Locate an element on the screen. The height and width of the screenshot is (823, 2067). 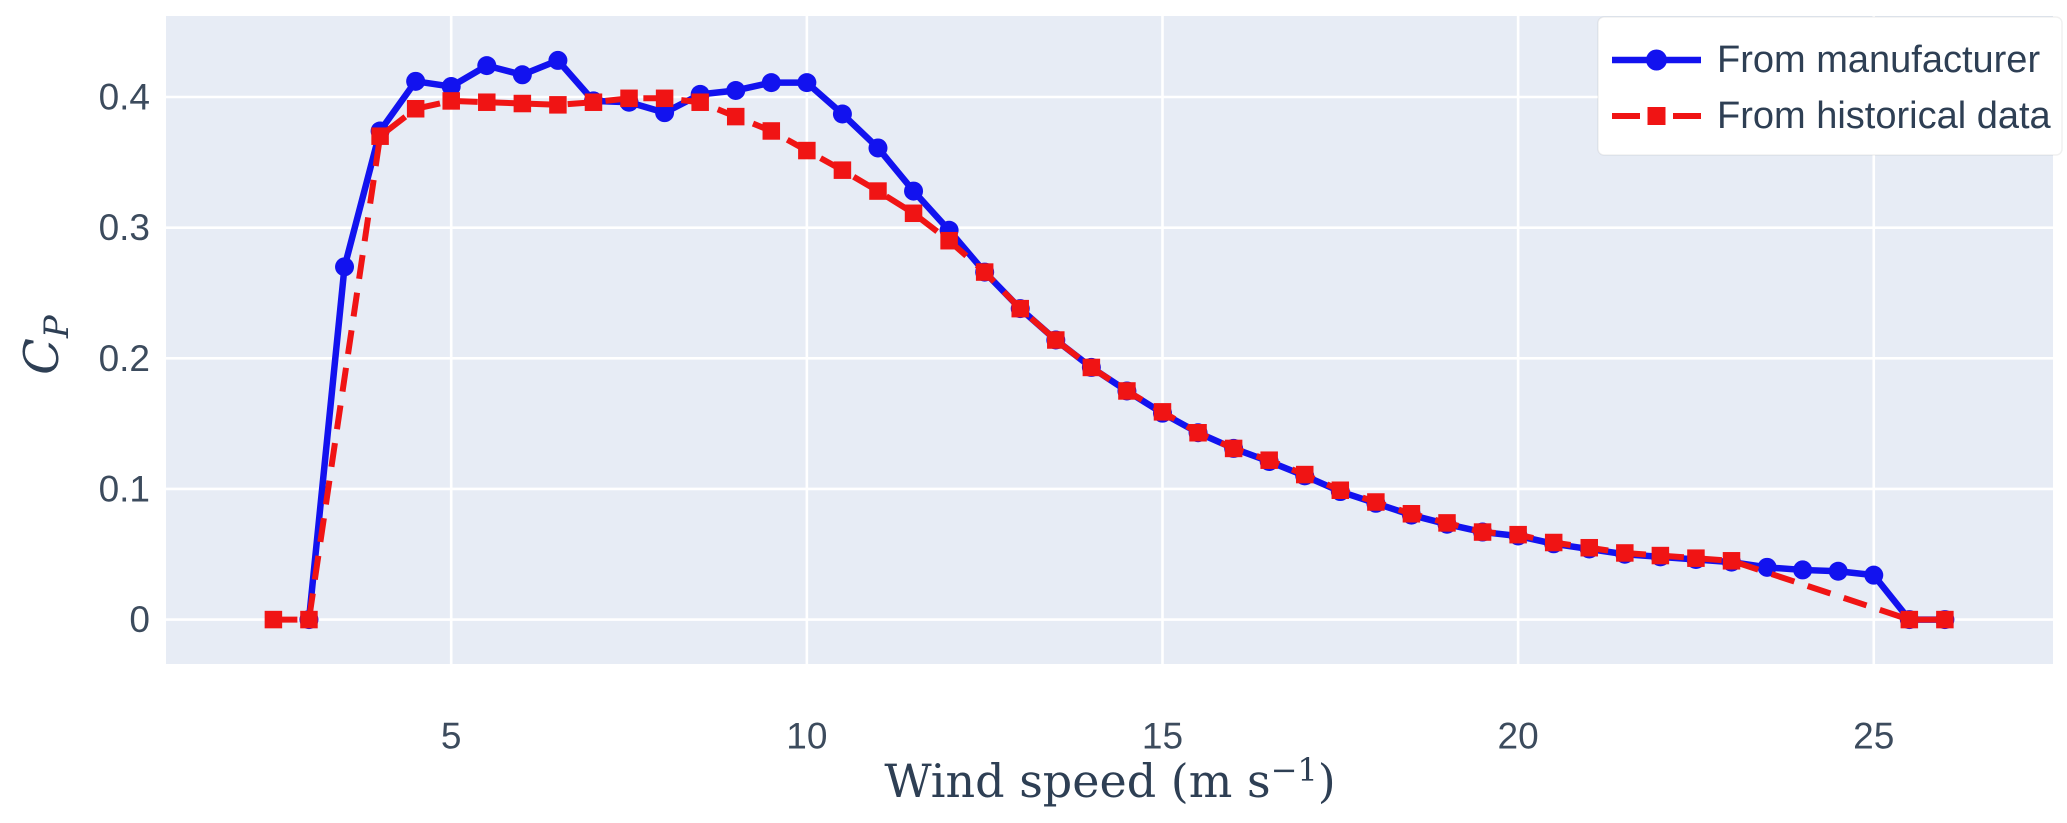
legend-box is located at coordinates (1830, 86).